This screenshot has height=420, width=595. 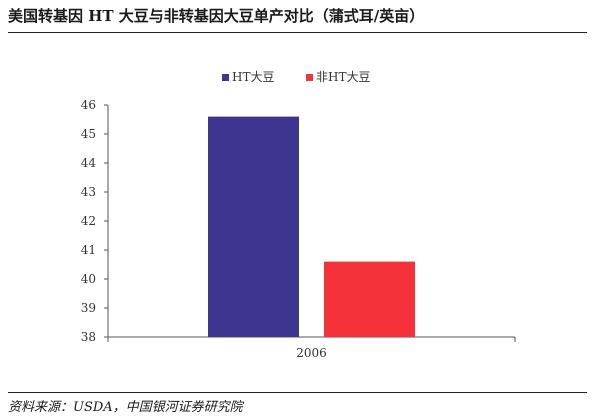 I want to click on y-tick-label: 41, so click(x=88, y=250).